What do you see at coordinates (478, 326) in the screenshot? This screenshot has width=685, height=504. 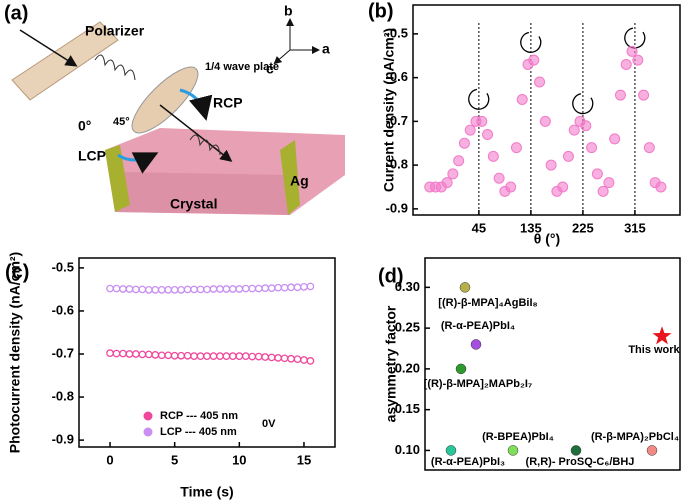 I see `point-label: (R-α-PEA)PbI₄` at bounding box center [478, 326].